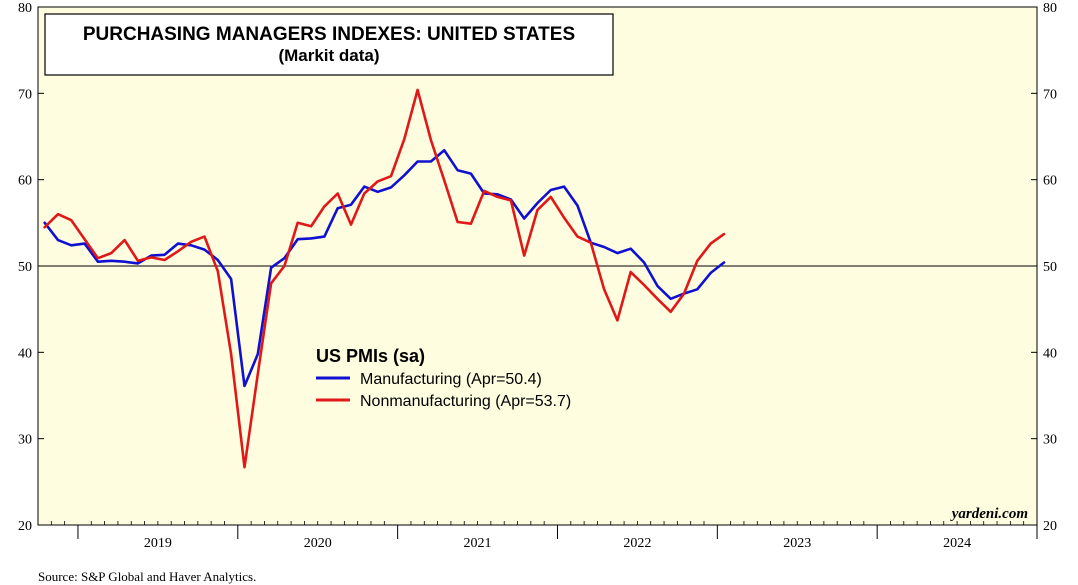 This screenshot has height=585, width=1078. What do you see at coordinates (25, 440) in the screenshot?
I see `y-tick-label-left: 30` at bounding box center [25, 440].